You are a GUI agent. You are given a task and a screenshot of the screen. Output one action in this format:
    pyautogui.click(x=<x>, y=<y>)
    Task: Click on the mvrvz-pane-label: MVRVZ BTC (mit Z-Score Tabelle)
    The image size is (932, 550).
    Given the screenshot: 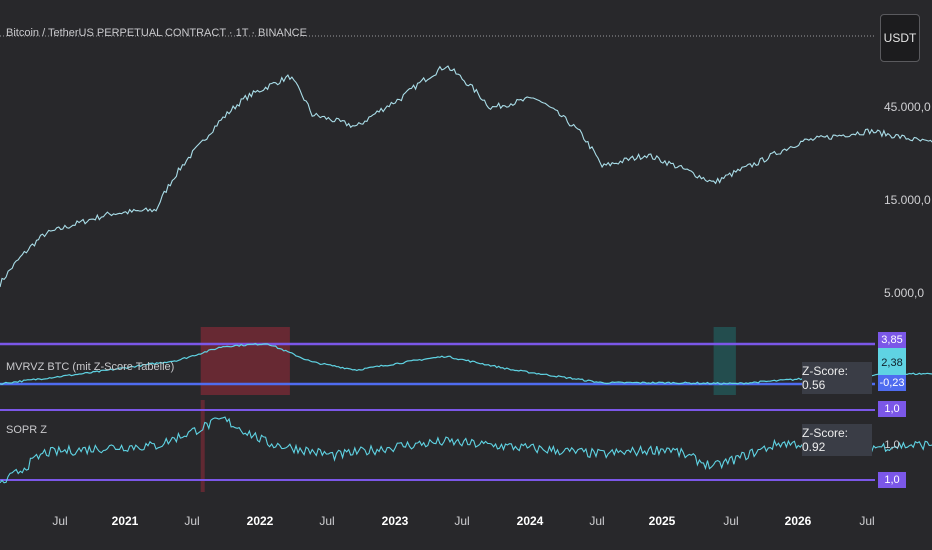 What is the action you would take?
    pyautogui.click(x=90, y=367)
    